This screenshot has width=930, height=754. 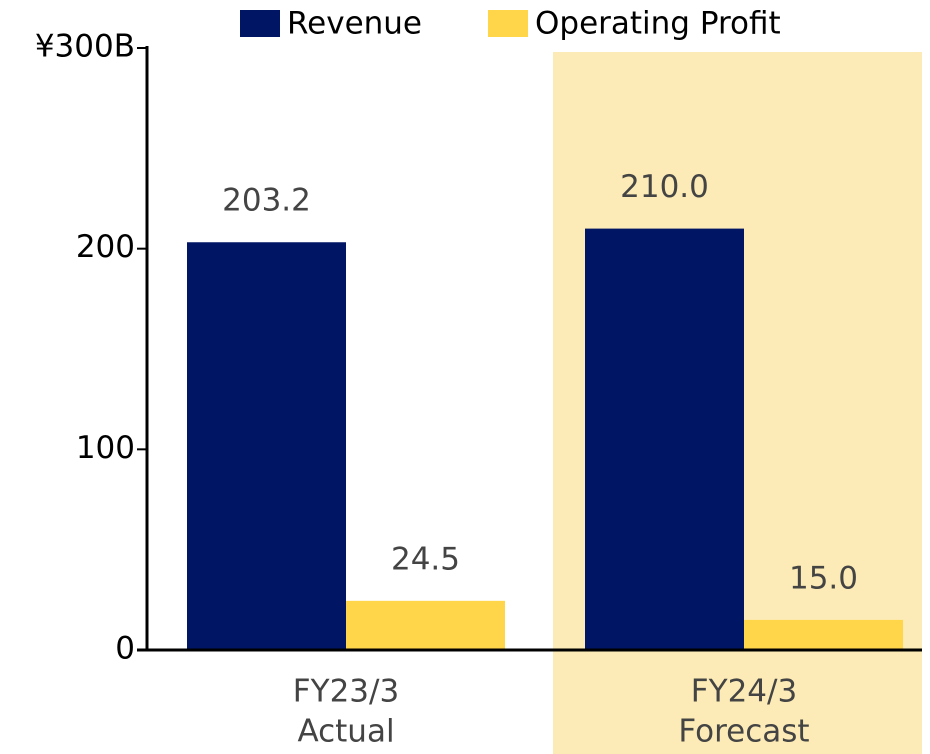 What do you see at coordinates (346, 692) in the screenshot?
I see `x-tick-label: FY23/3` at bounding box center [346, 692].